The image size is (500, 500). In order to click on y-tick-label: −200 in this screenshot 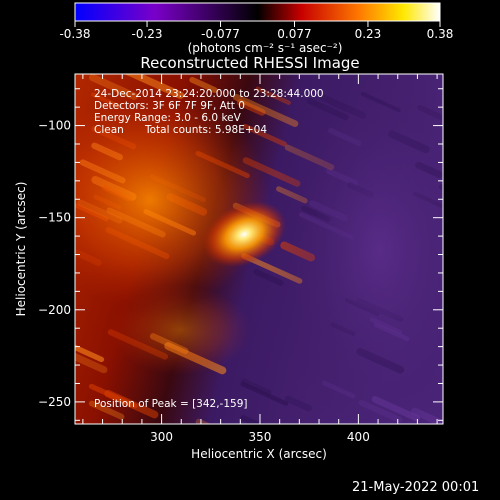, I will do `click(54, 310)`.